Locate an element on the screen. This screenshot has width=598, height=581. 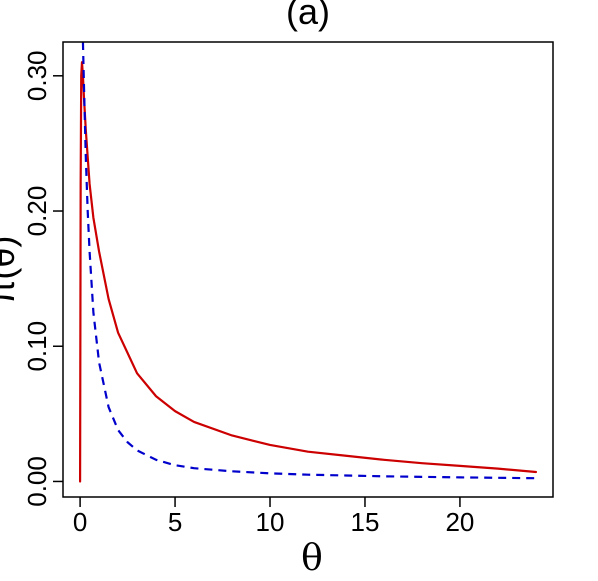
y-tick-label: 0.20 is located at coordinates (37, 211).